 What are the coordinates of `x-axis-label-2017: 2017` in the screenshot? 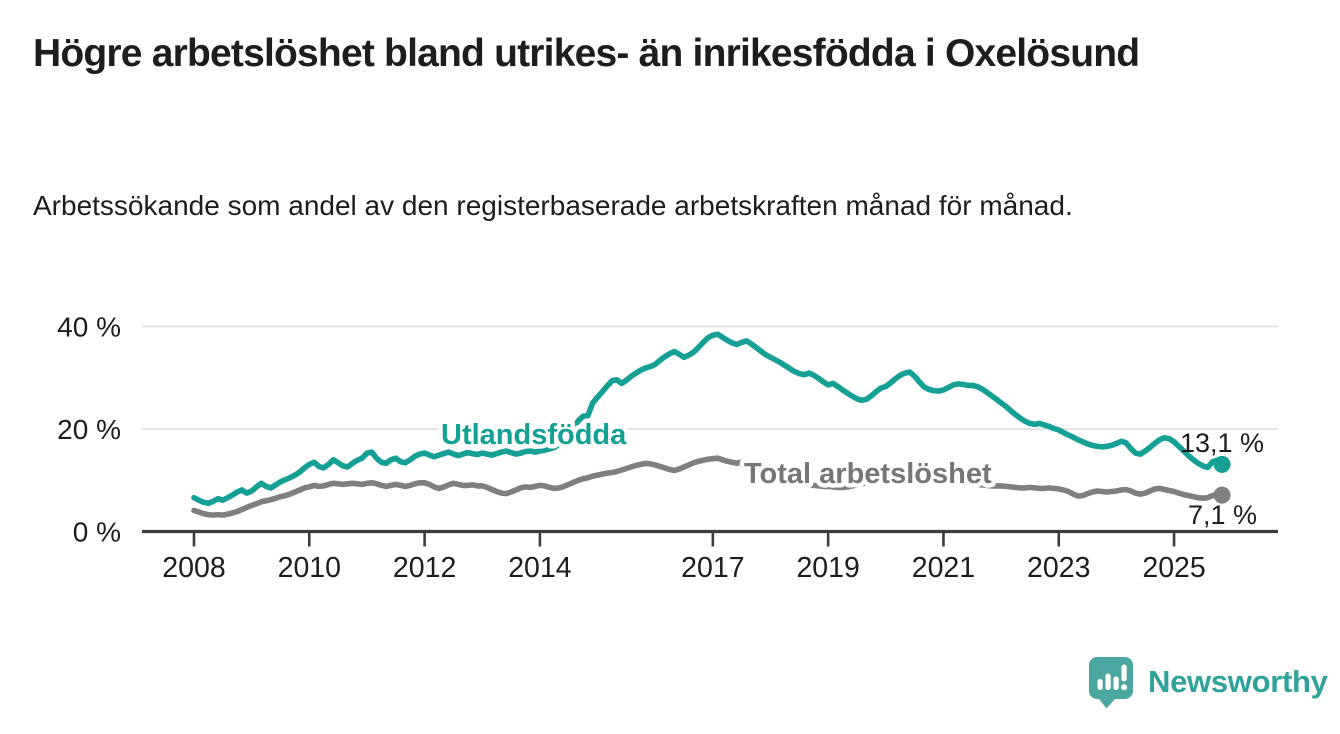 It's located at (712, 568).